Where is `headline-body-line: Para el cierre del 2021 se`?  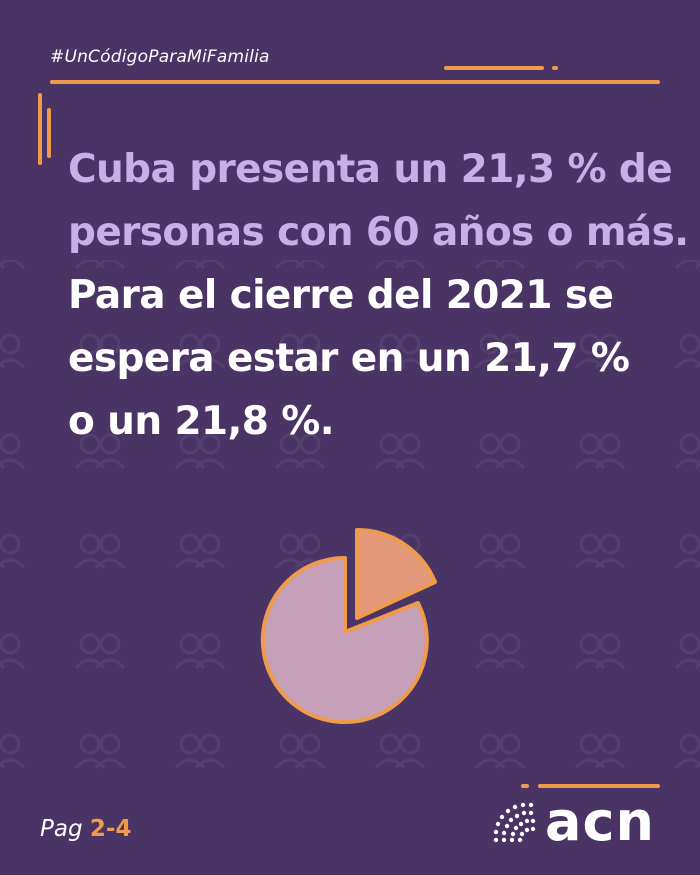 headline-body-line: Para el cierre del 2021 se is located at coordinates (341, 295).